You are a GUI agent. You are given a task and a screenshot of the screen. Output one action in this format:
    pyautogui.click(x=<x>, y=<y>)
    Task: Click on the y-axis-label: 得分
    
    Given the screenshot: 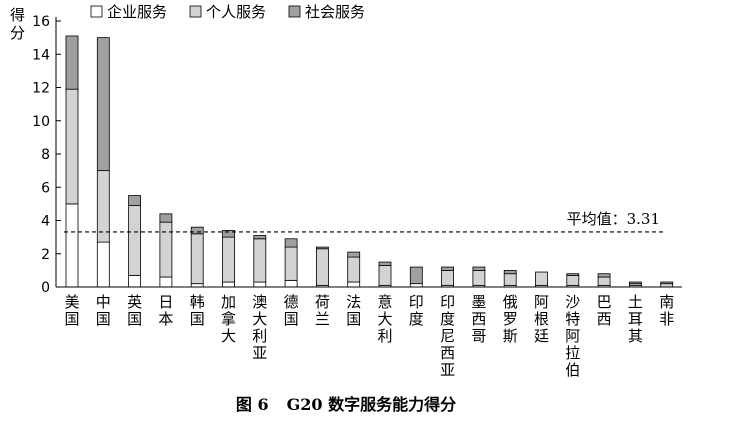 What is the action you would take?
    pyautogui.click(x=17, y=24)
    